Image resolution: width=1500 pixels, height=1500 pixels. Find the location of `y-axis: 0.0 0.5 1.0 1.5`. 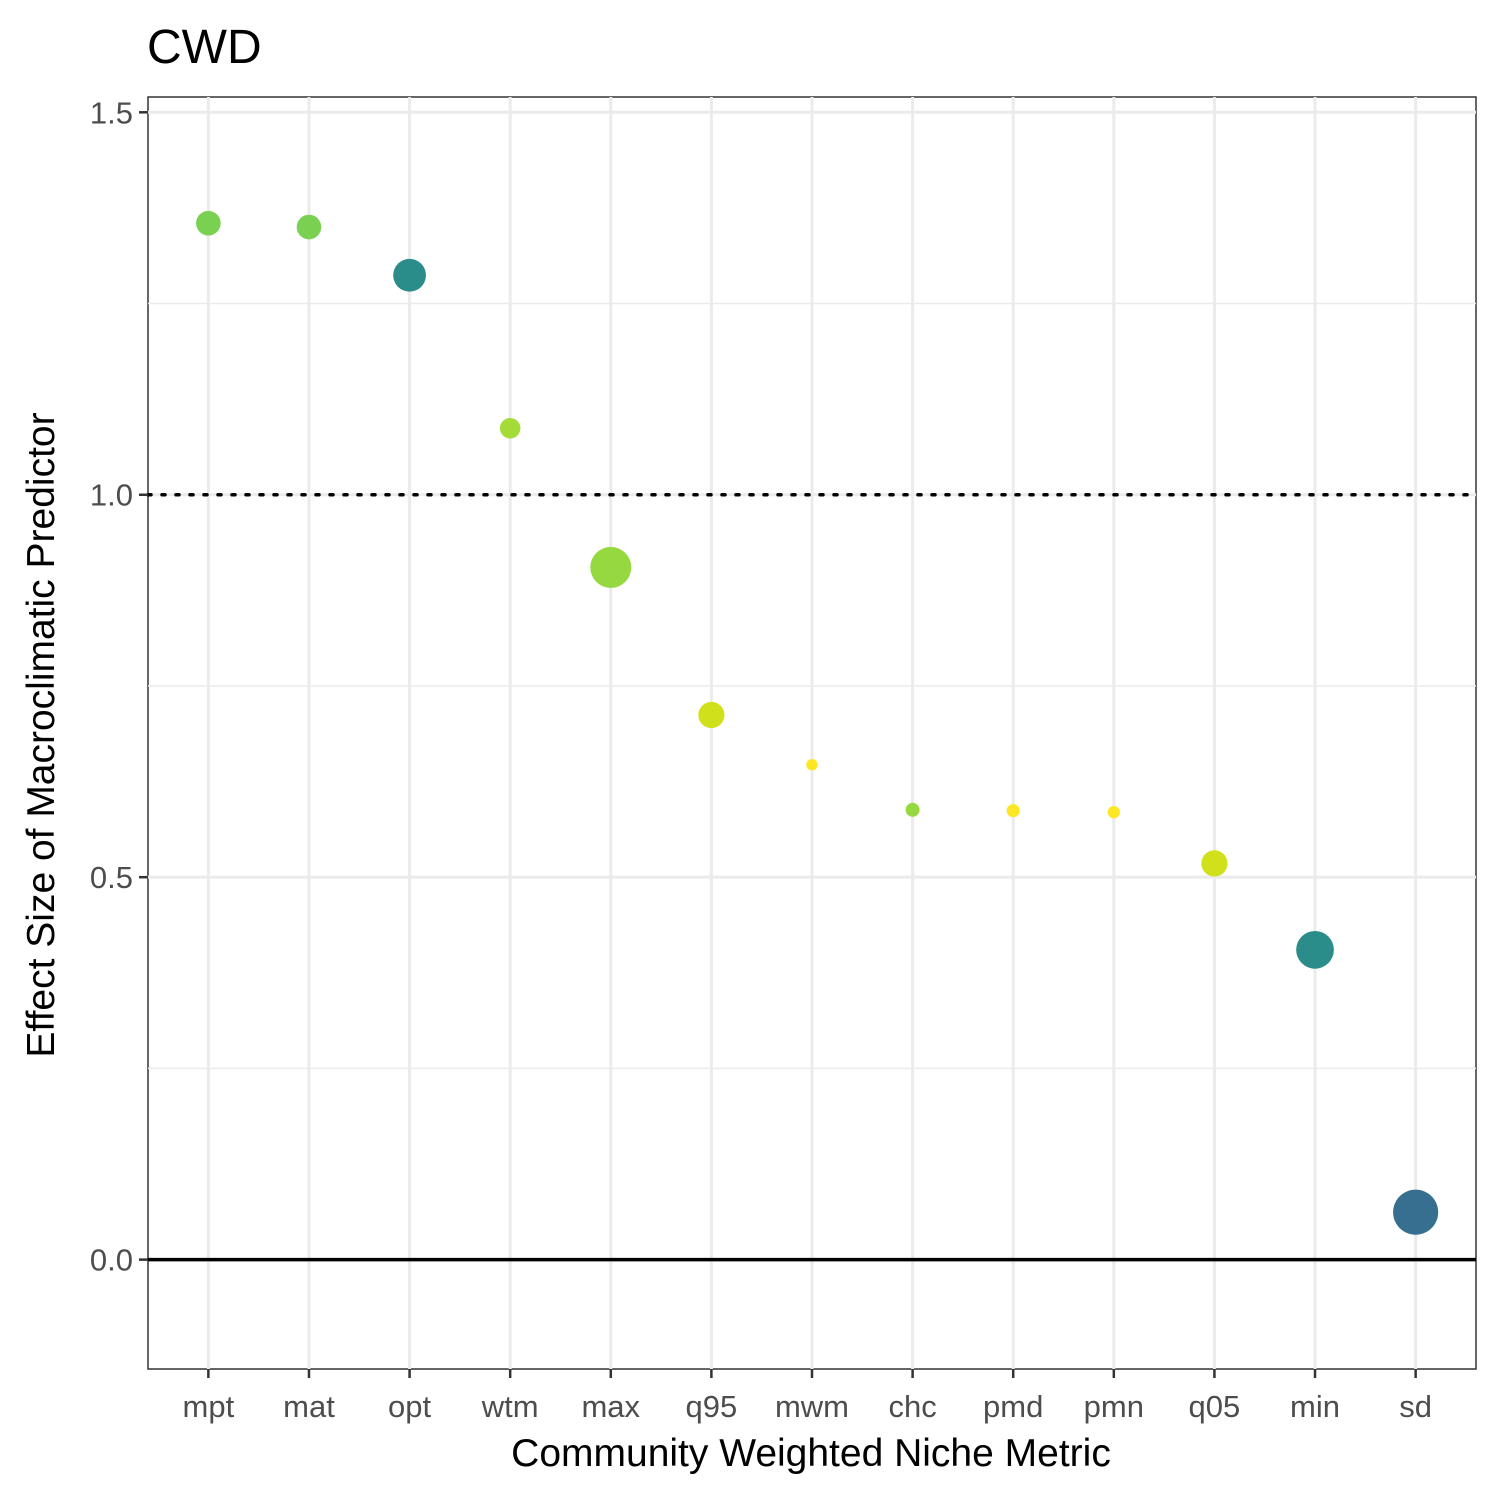

y-axis: 0.0 0.5 1.0 1.5 is located at coordinates (119, 686).